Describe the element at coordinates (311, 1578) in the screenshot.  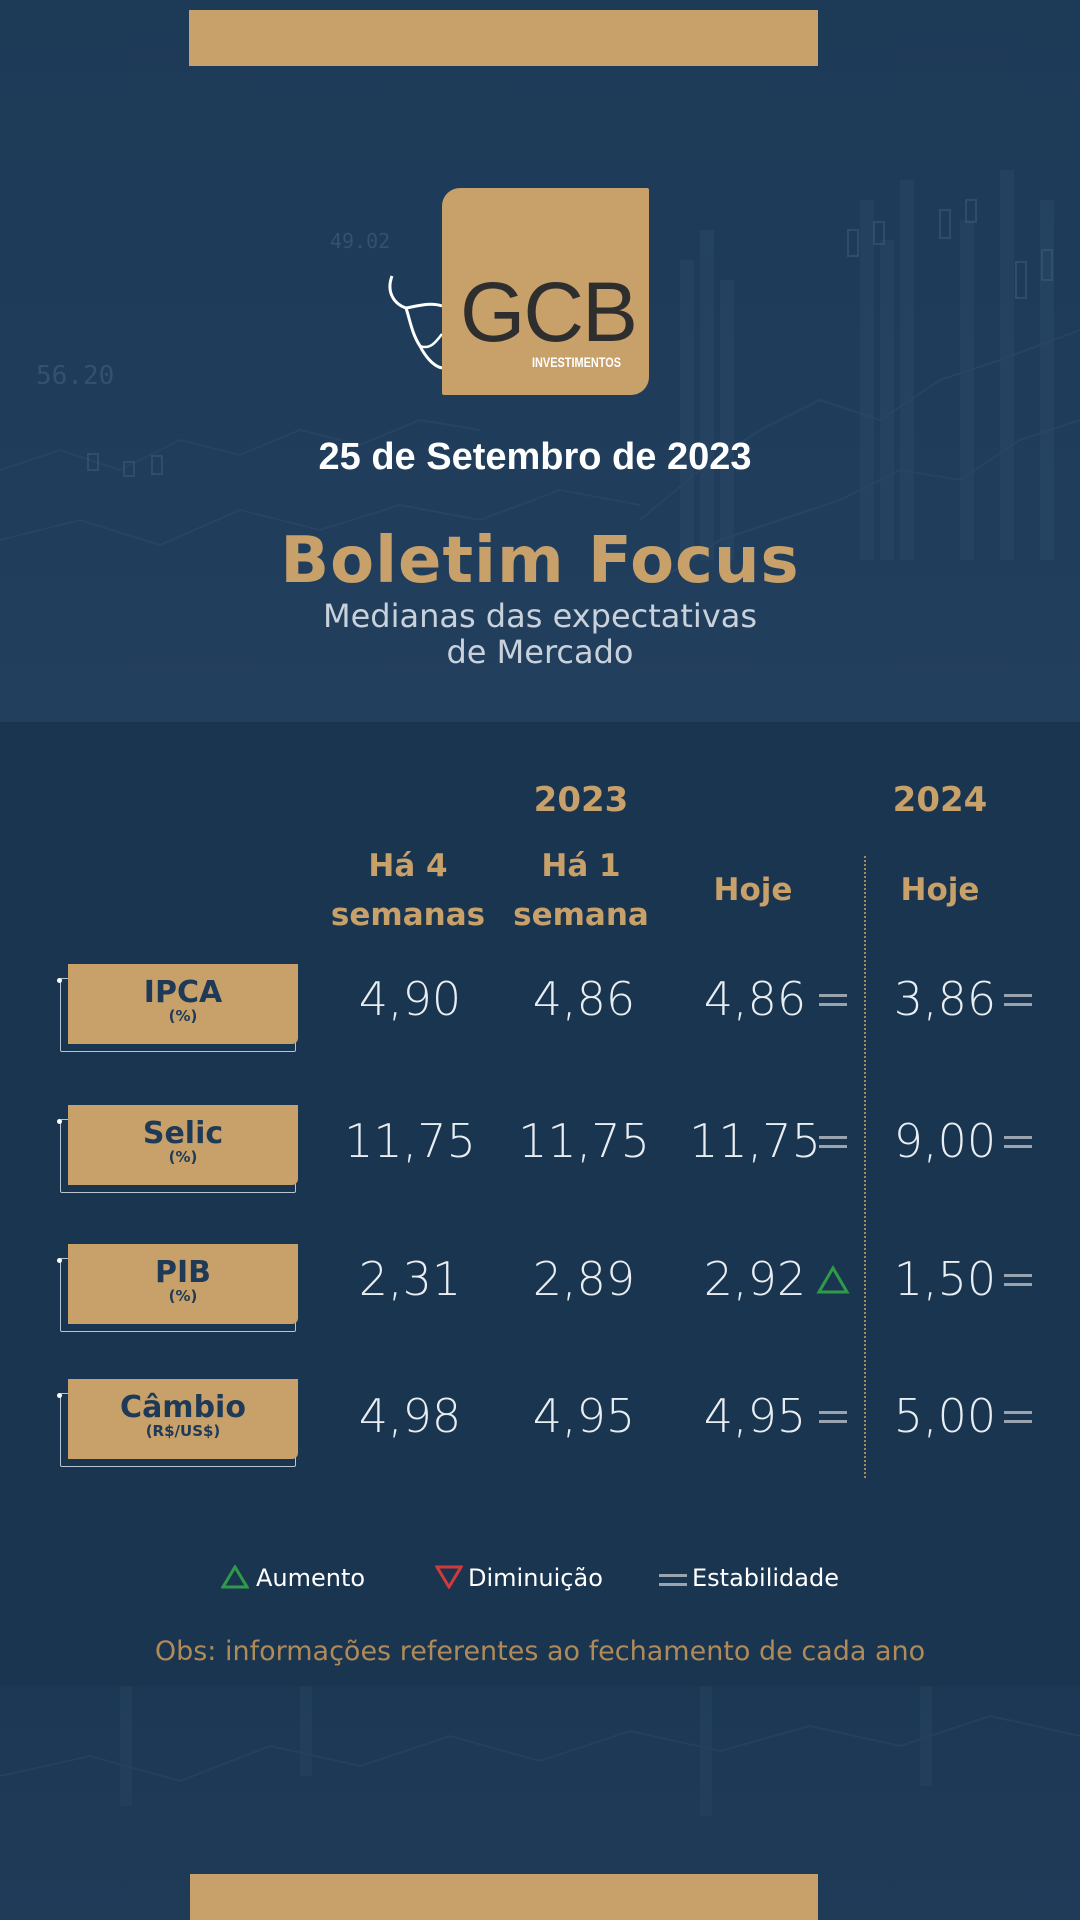
I see `legend-increase: Aumento` at that location.